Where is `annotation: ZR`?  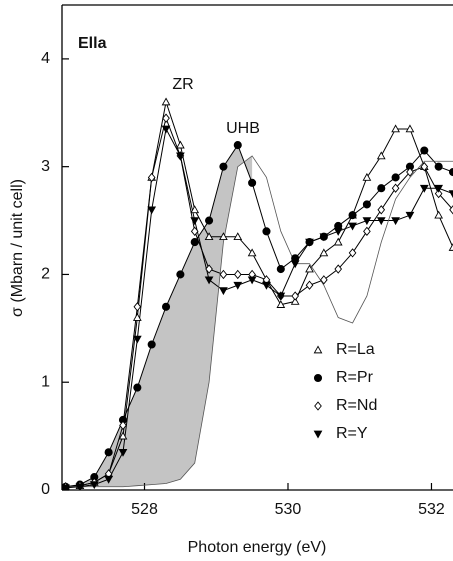
annotation: ZR is located at coordinates (182, 84).